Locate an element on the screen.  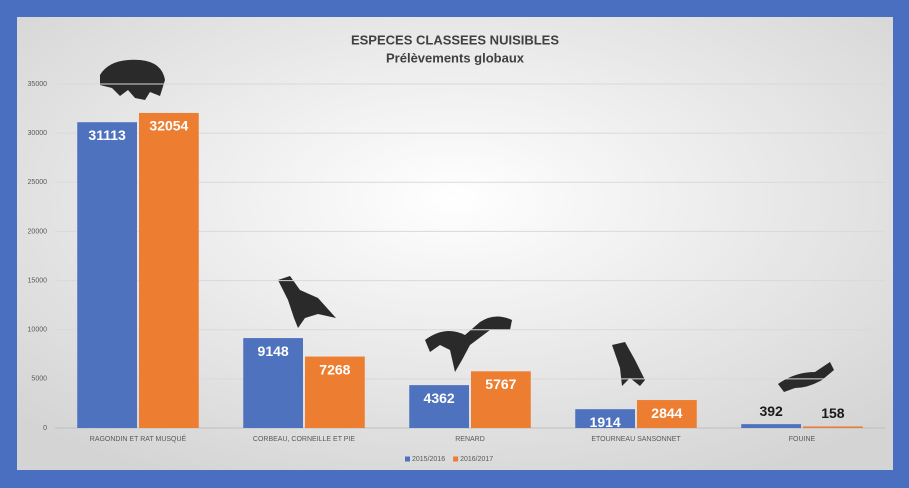
x-tick-label: CORBEAU, CORNEILLE ET PIE is located at coordinates (304, 439).